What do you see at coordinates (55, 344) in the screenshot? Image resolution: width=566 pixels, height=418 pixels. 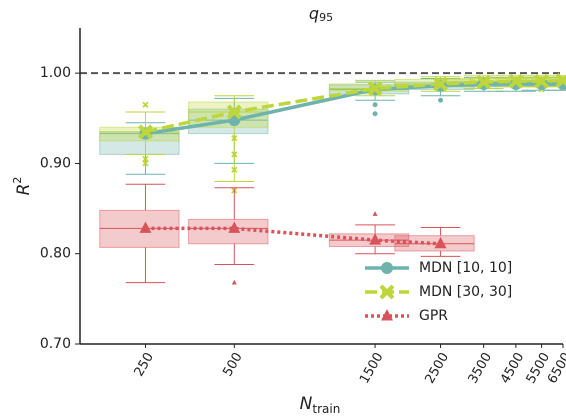 I see `y-tick-label: 0.70` at bounding box center [55, 344].